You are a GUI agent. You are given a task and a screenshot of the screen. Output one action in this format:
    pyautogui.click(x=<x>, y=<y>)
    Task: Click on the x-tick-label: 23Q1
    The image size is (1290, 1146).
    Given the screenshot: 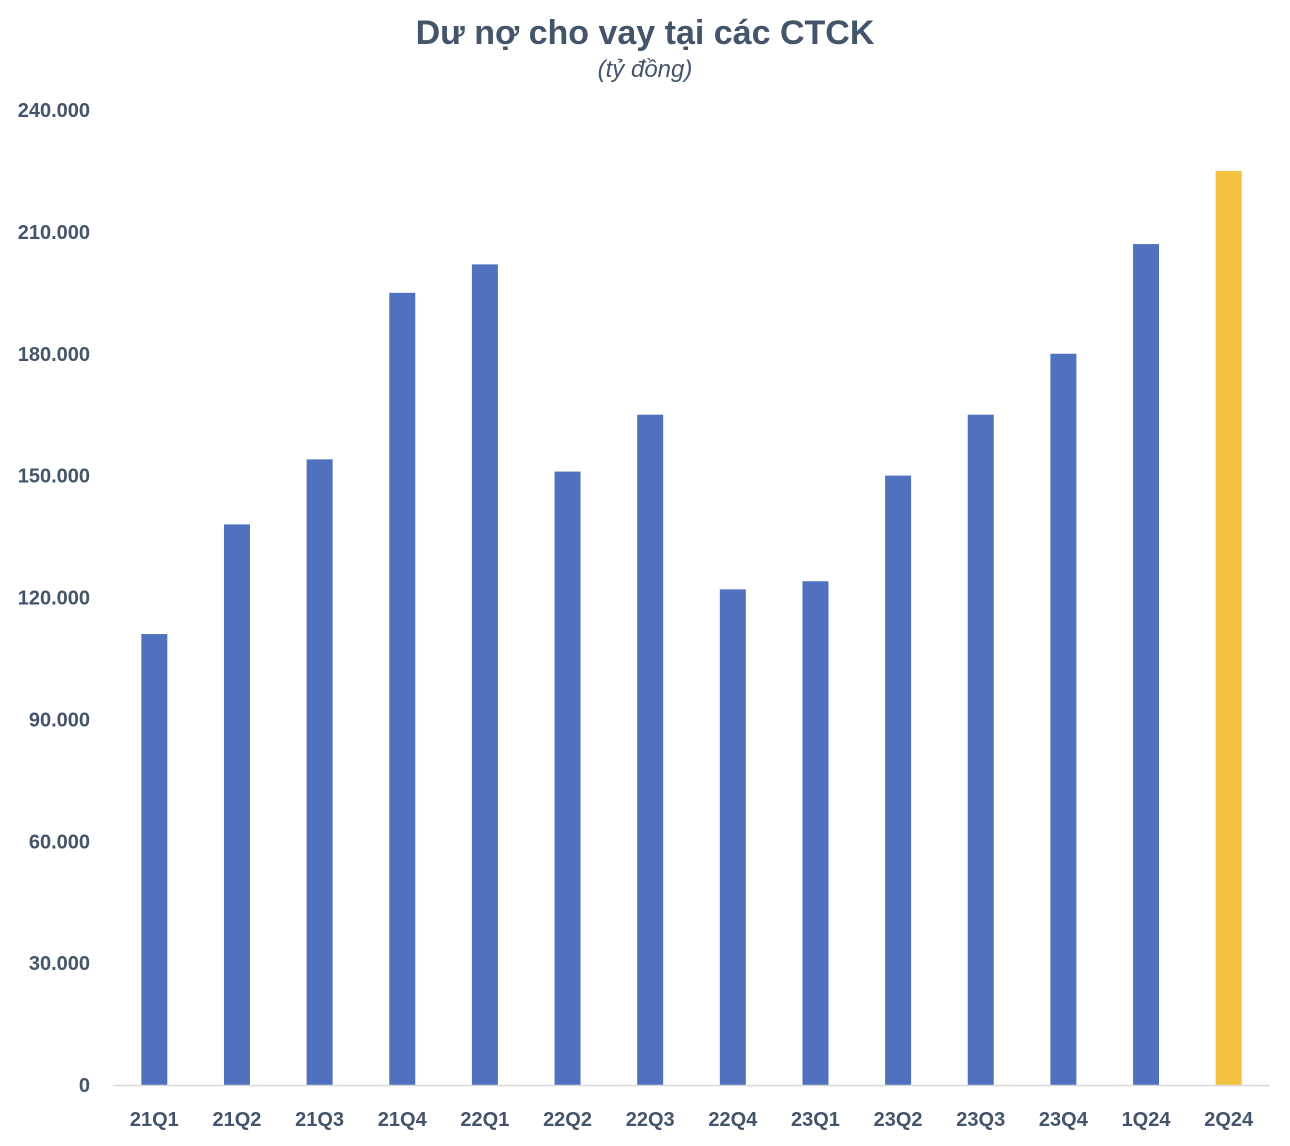 What is the action you would take?
    pyautogui.click(x=815, y=1120)
    